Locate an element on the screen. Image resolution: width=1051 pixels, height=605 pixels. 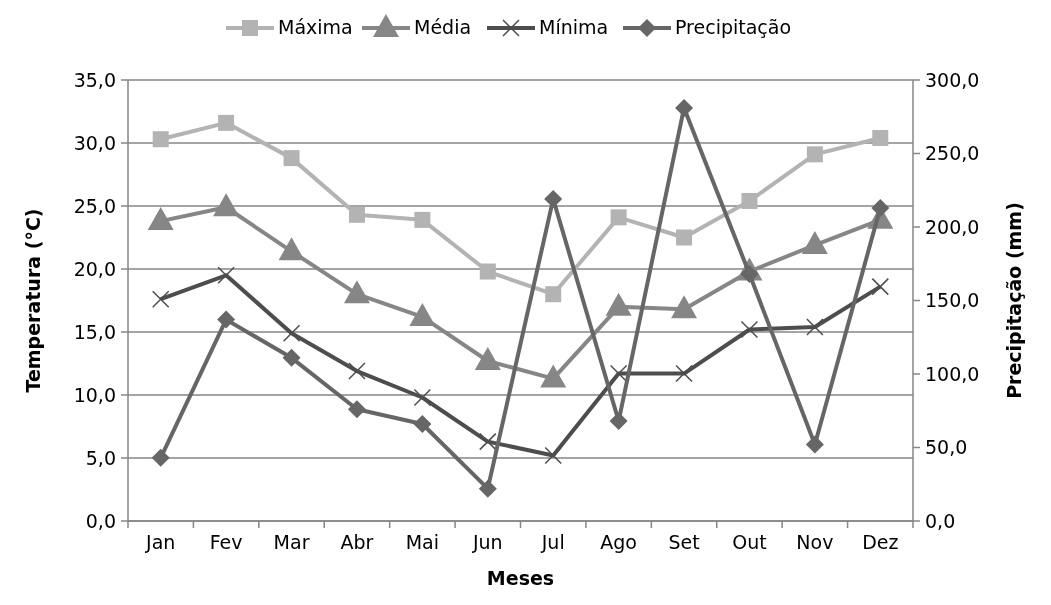
x-tick-label: Set is located at coordinates (684, 542).